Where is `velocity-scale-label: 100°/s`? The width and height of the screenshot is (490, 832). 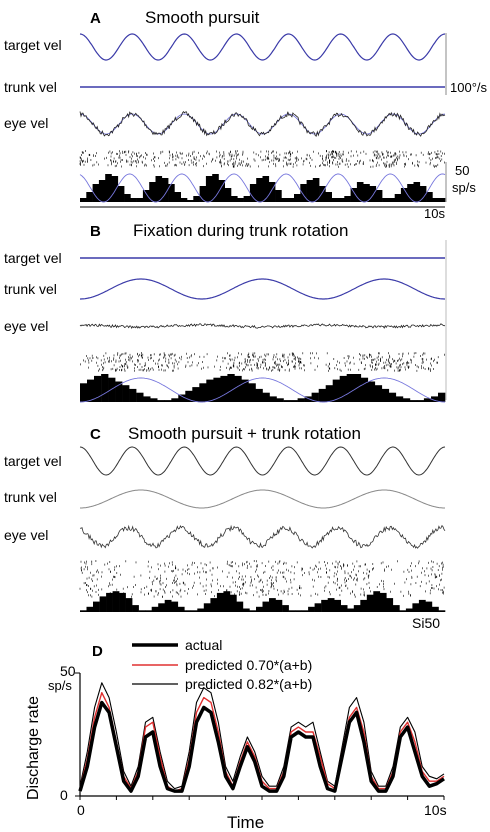
velocity-scale-label: 100°/s is located at coordinates (469, 87).